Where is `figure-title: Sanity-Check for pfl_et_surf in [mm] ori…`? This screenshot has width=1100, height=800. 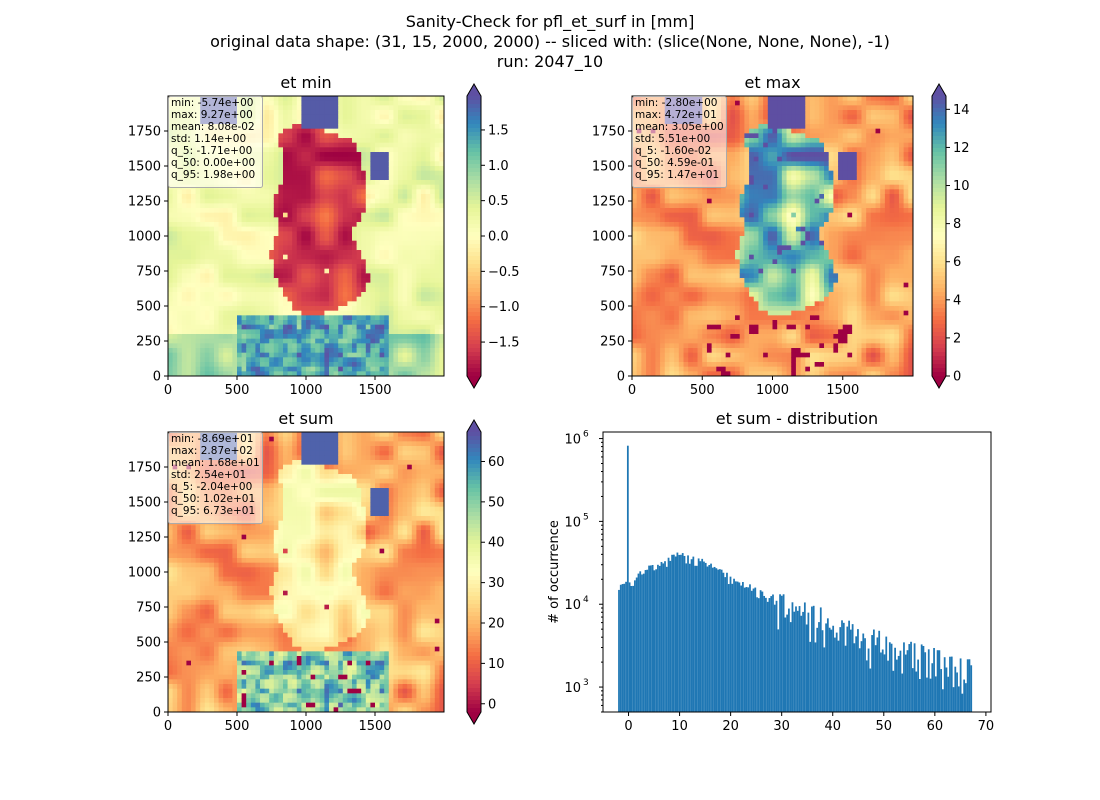 figure-title: Sanity-Check for pfl_et_surf in [mm] ori… is located at coordinates (550, 42).